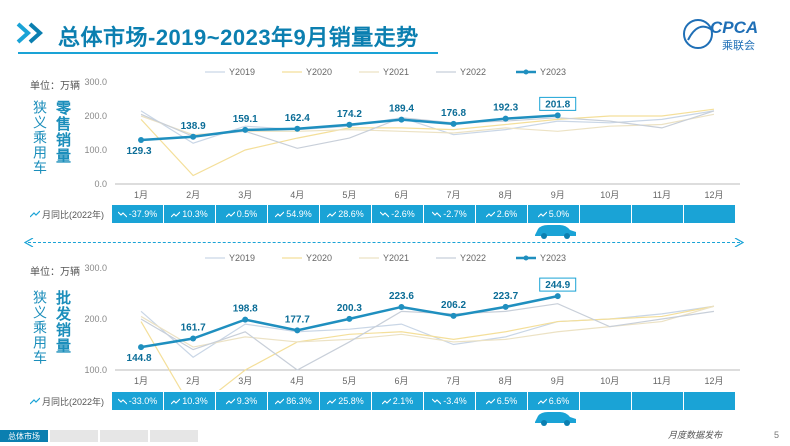  Describe the element at coordinates (351, 214) in the screenshot. I see `yoy-value: 28.6%` at that location.